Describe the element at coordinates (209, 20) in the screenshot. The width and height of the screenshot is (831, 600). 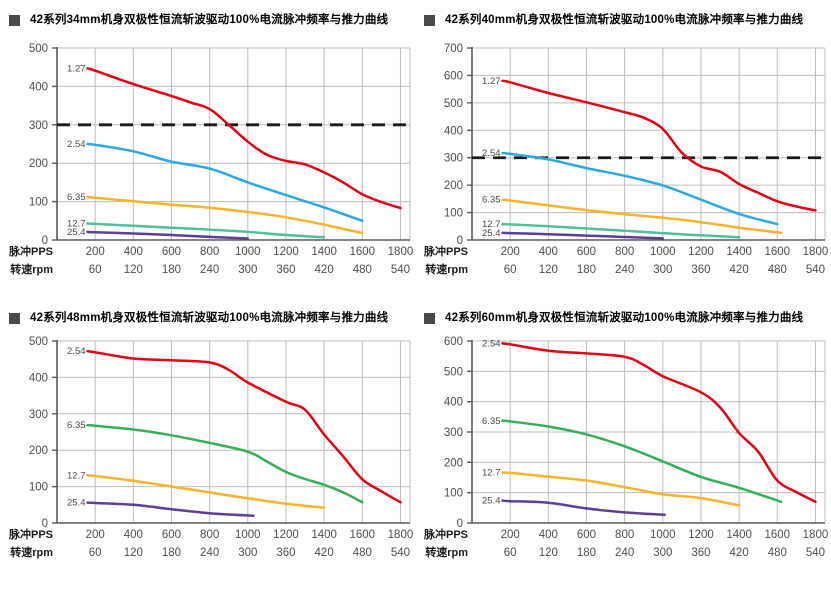
I see `chart-title: 42系列34mm机身双极性恒流斩波驱动100%电流脉冲频率与推力曲线` at that location.